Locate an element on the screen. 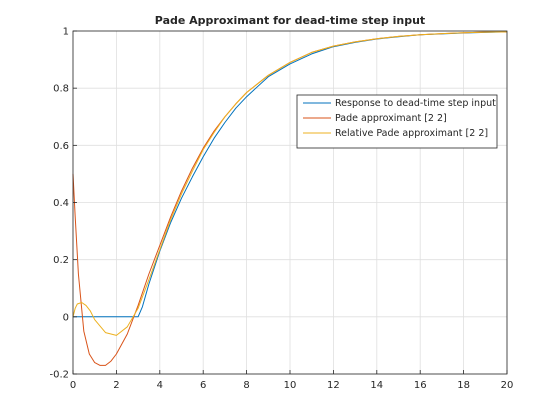 The height and width of the screenshot is (420, 560). x-tick-label: 2 is located at coordinates (116, 385).